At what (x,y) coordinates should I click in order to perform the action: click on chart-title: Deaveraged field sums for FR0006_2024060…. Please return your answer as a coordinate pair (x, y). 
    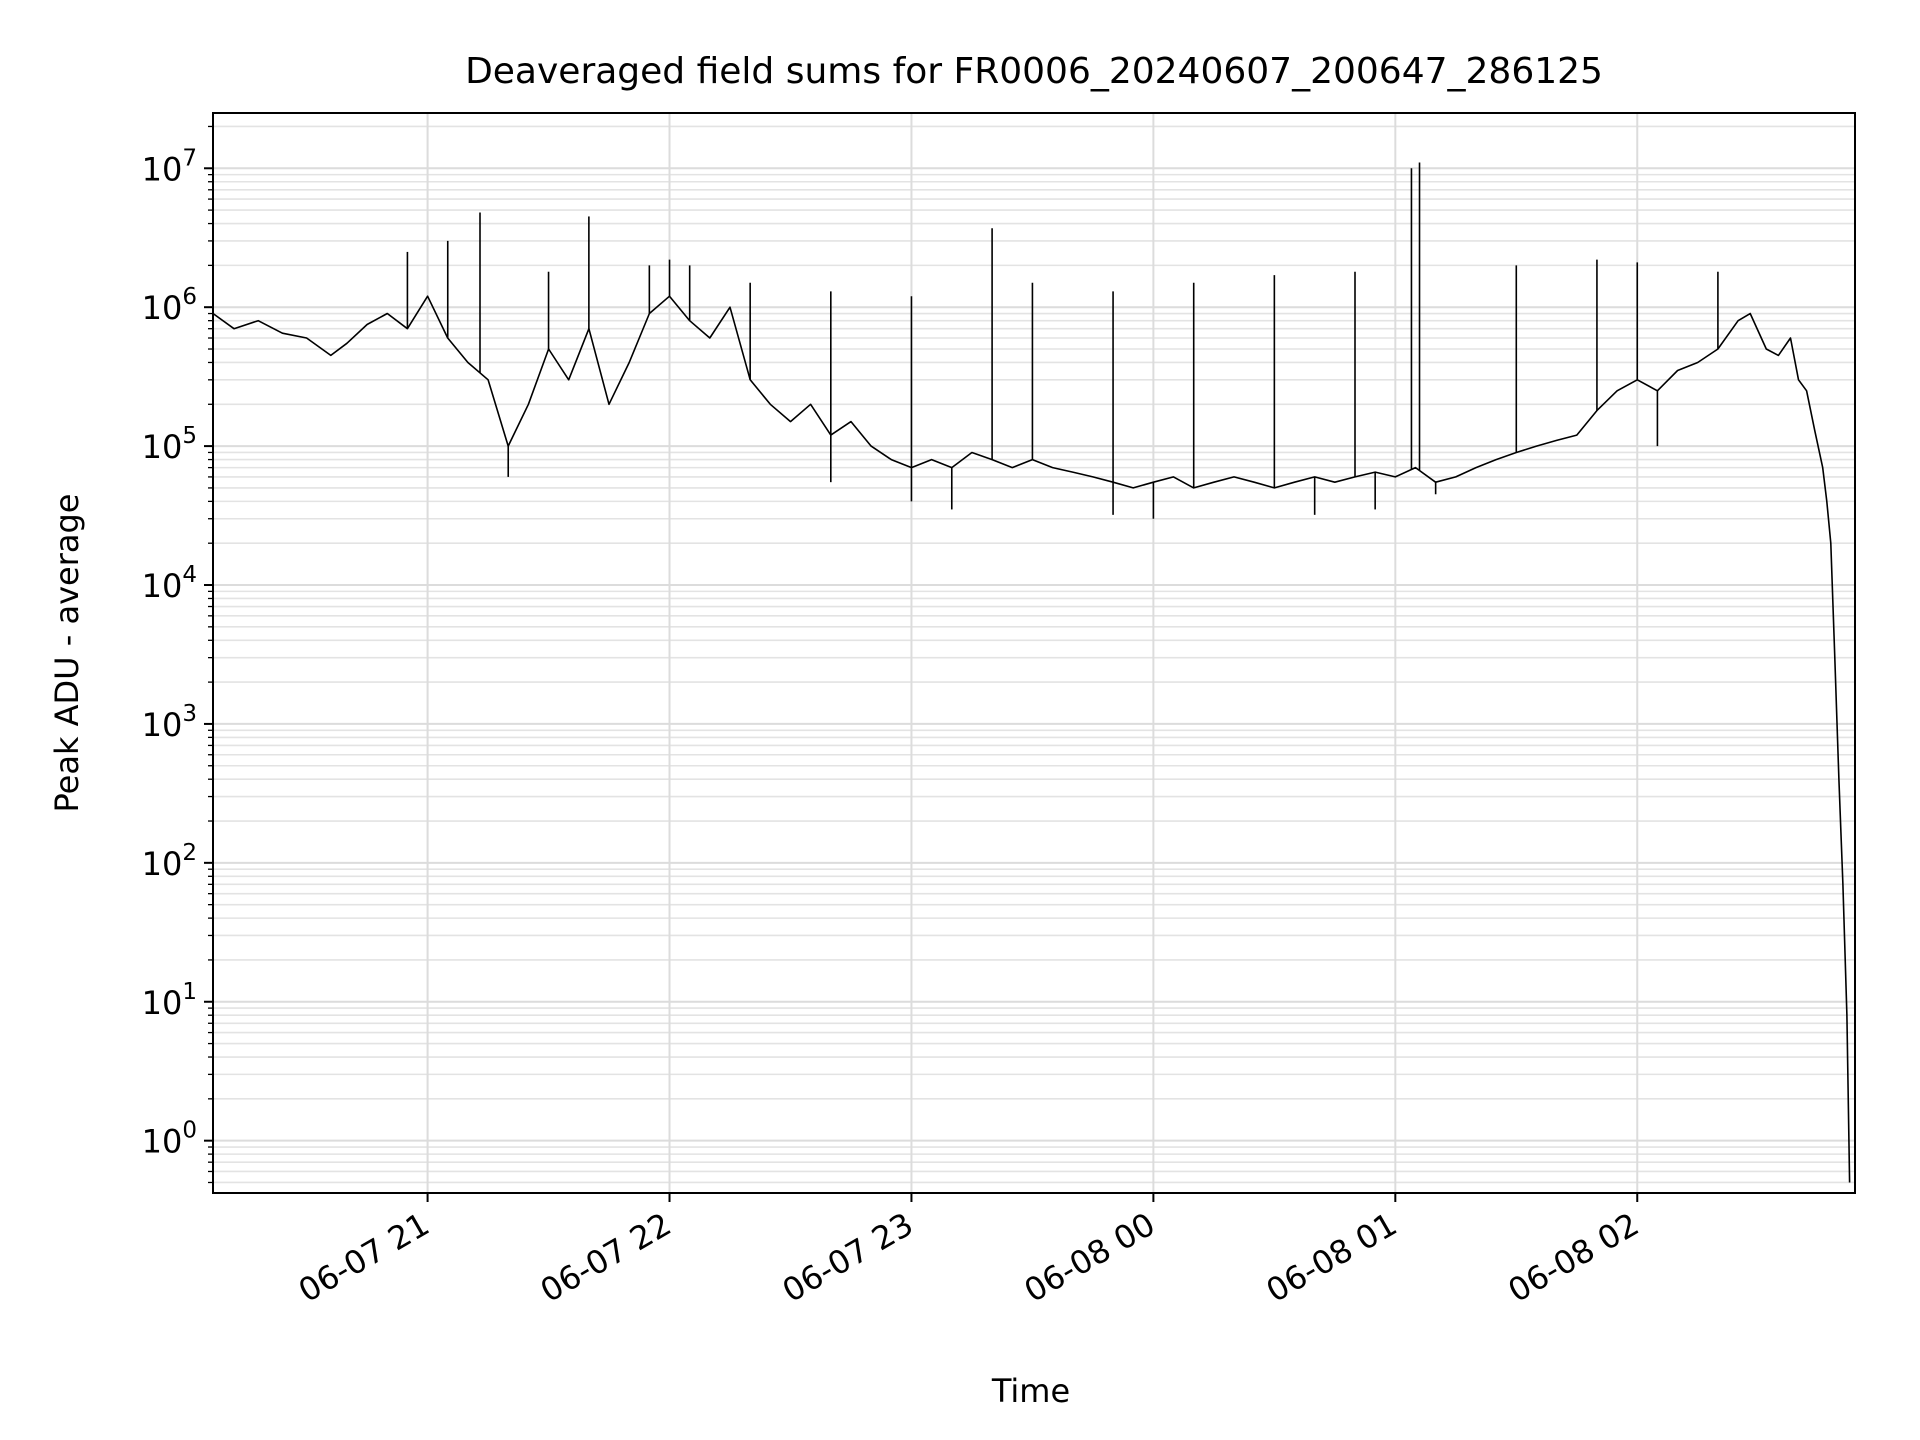
    Looking at the image, I should click on (1034, 71).